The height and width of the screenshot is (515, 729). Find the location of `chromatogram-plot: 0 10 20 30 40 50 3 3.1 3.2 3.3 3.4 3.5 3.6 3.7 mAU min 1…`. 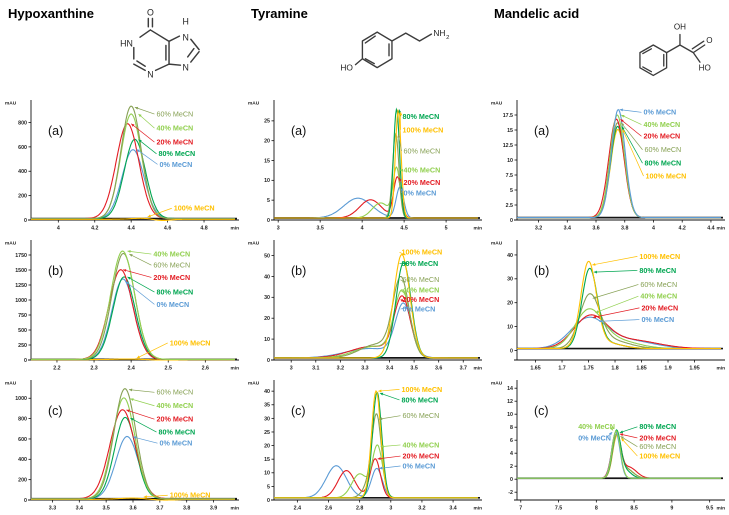

chromatogram-plot: 0 10 20 30 40 50 3 3.1 3.2 3.3 3.4 3.5 3.6 3.7 mAU min 1… is located at coordinates (365, 306).